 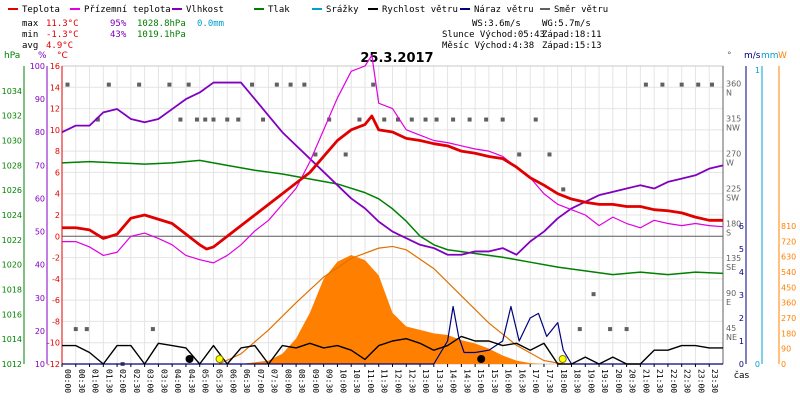 What do you see at coordinates (504, 10) in the screenshot?
I see `legend-label-6: Náraz větru` at bounding box center [504, 10].